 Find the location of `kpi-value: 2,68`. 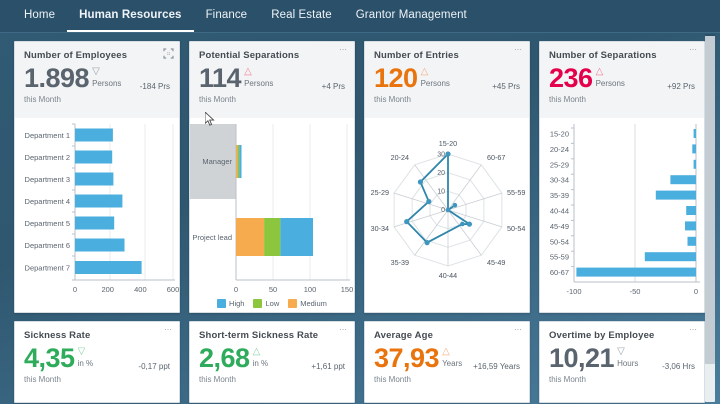

kpi-value: 2,68 is located at coordinates (224, 358).